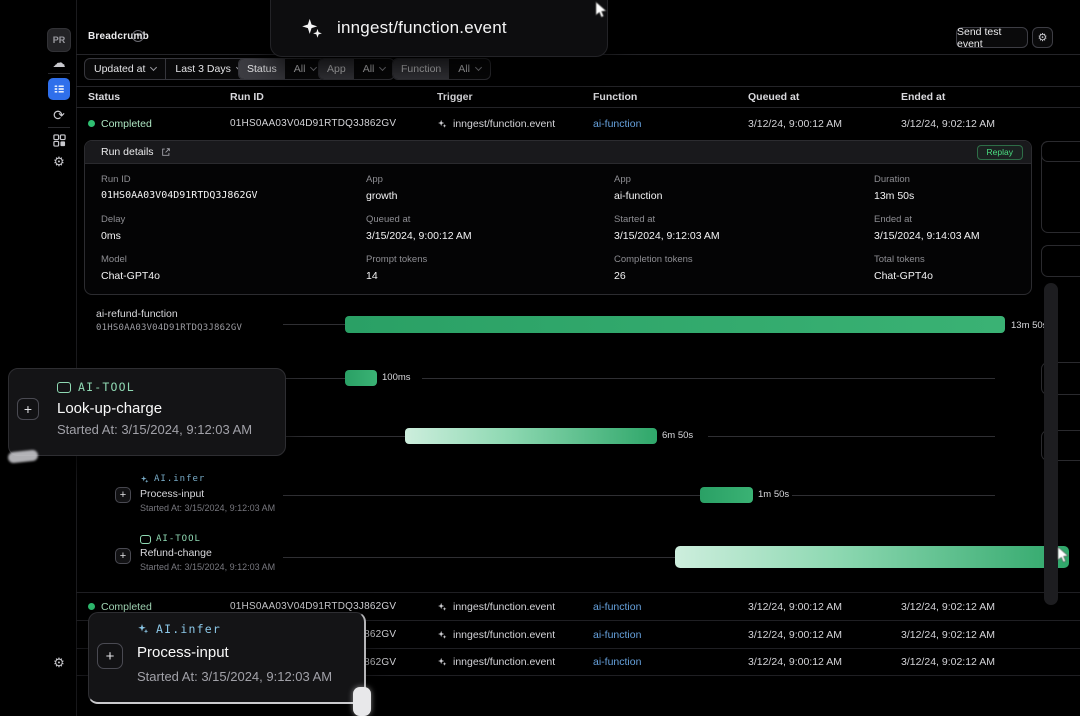 Image resolution: width=1080 pixels, height=716 pixels. Describe the element at coordinates (893, 219) in the screenshot. I see `field-label: Ended at` at that location.